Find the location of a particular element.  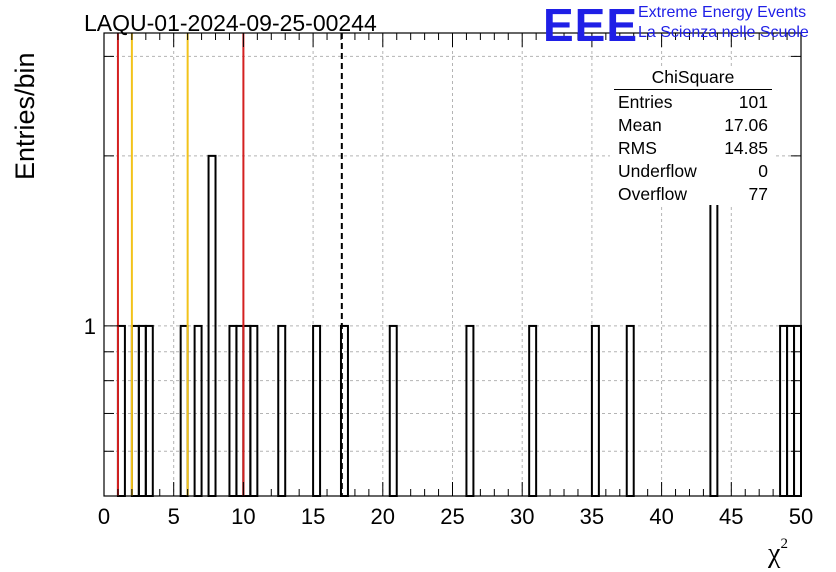

stats-key: Mean is located at coordinates (640, 125).